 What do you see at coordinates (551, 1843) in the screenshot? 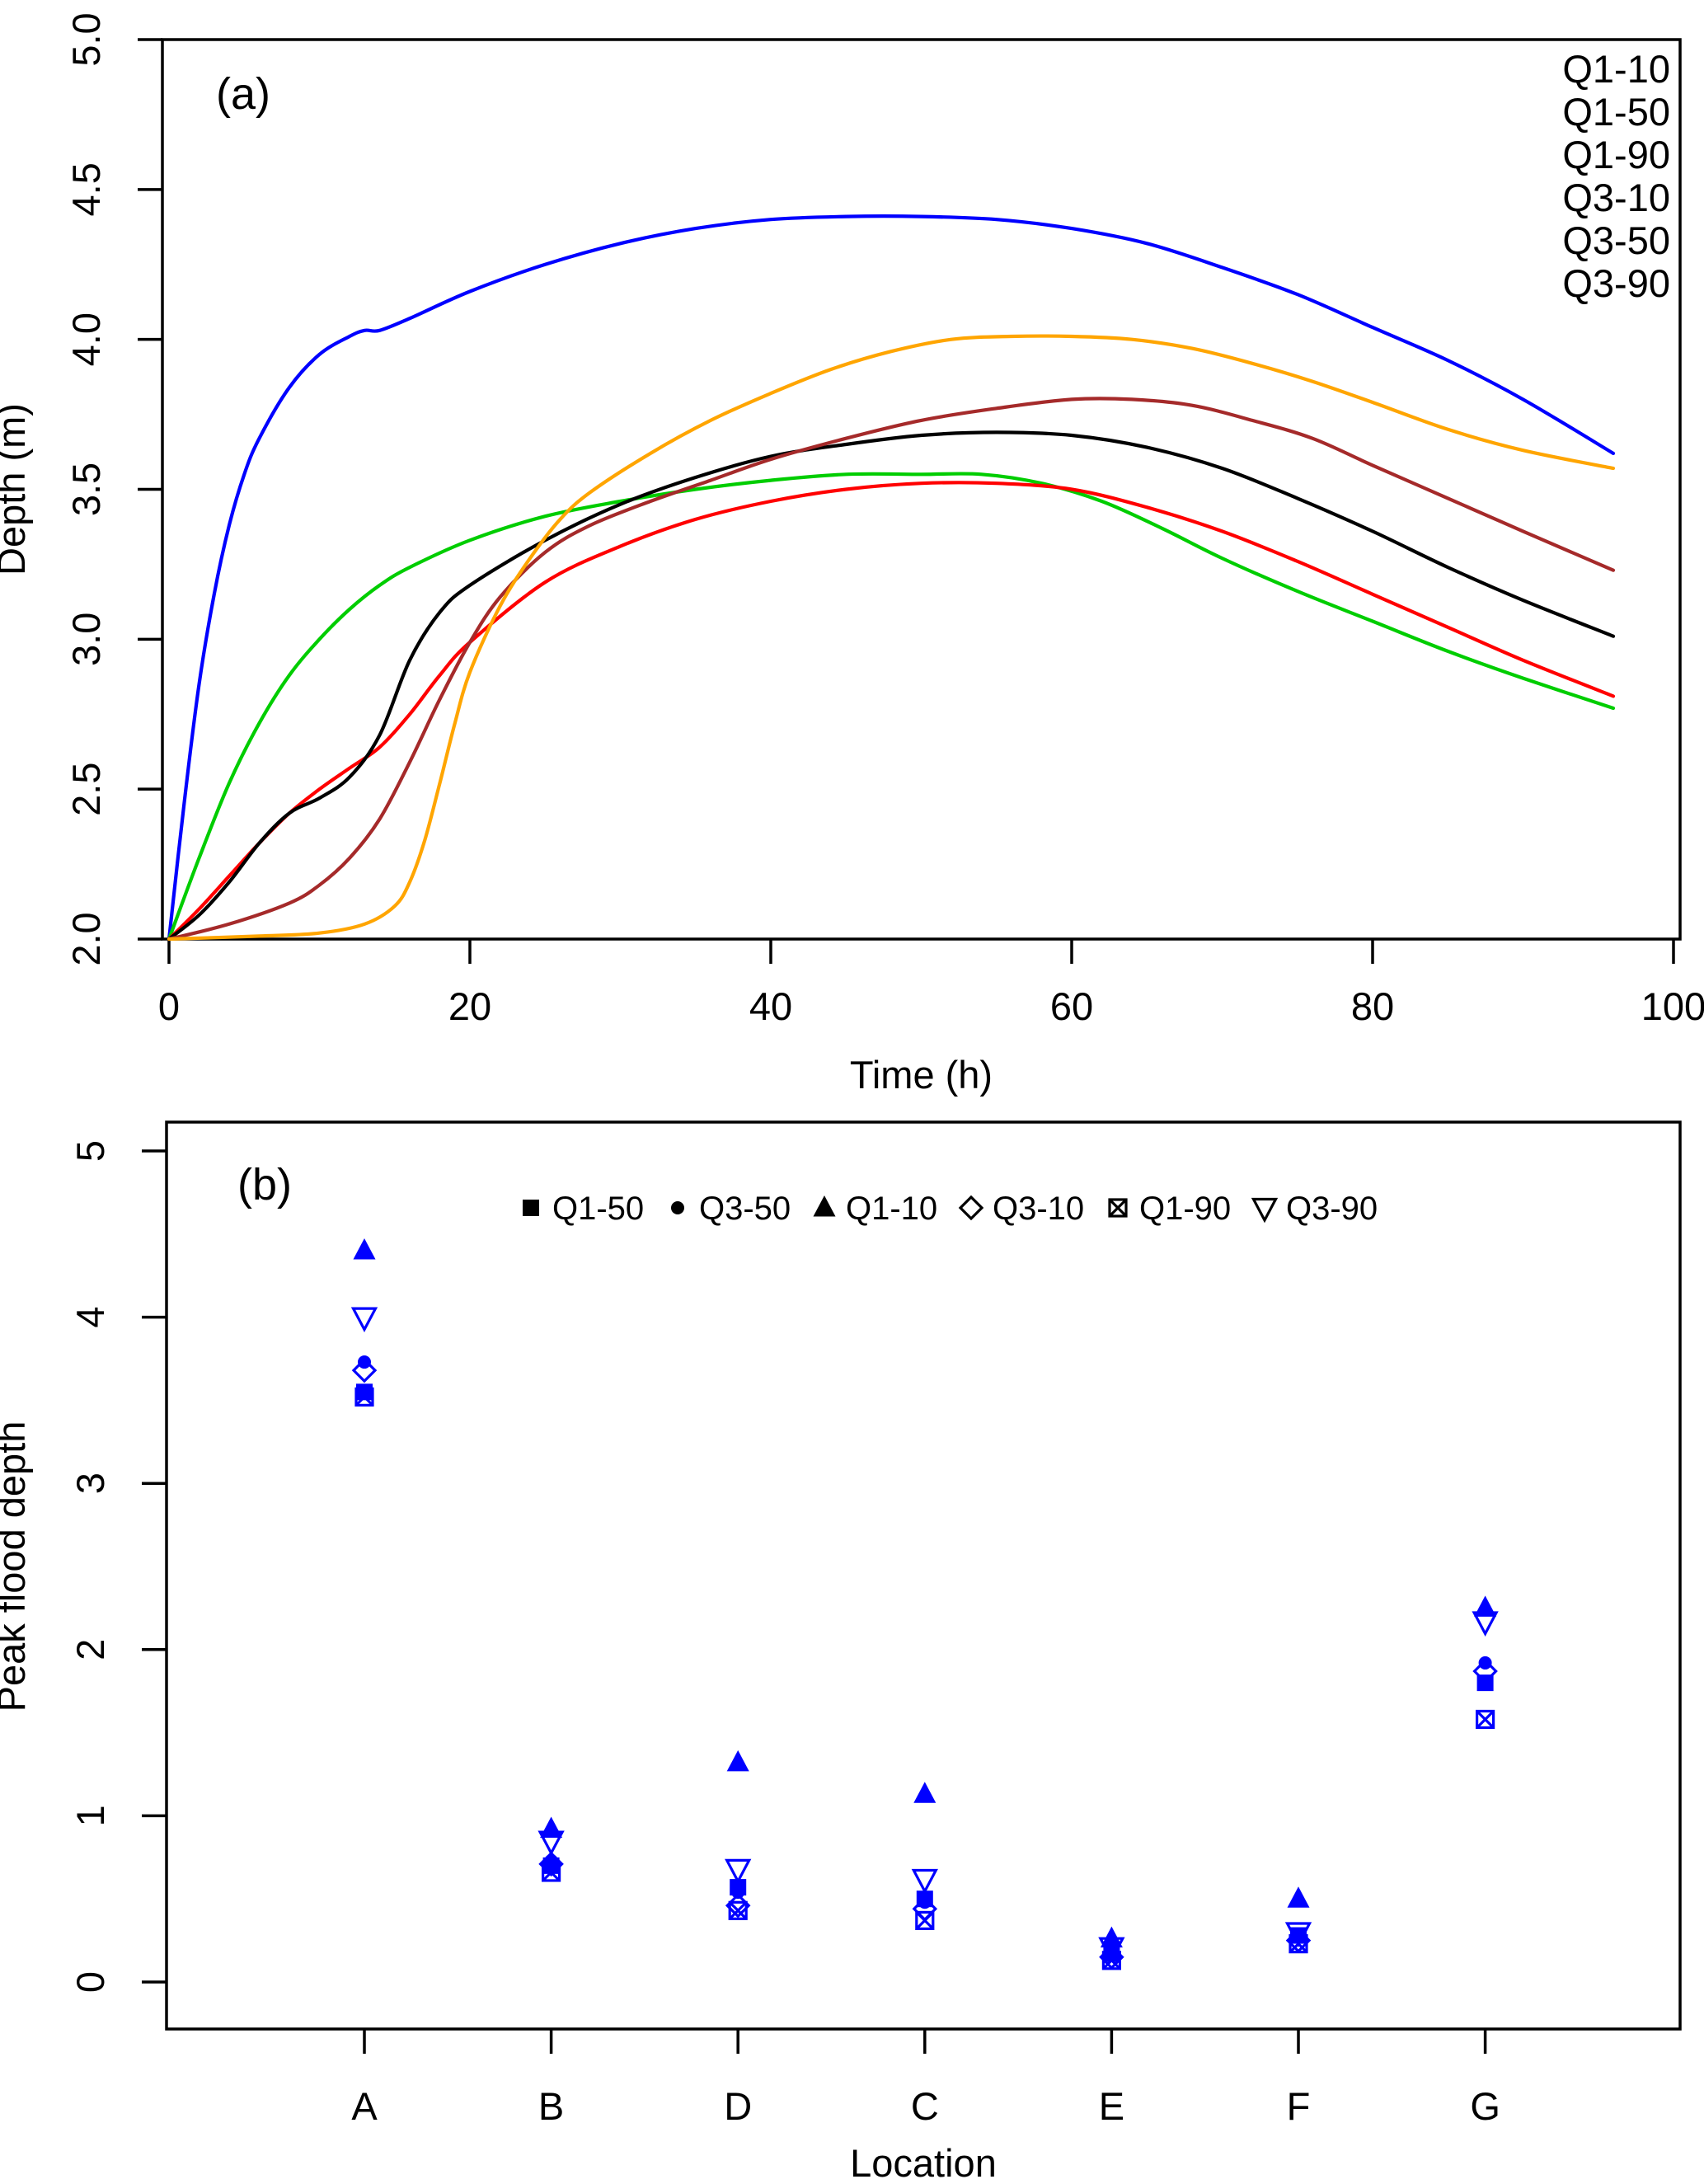
I see `scatter-marker-q3-90-b` at bounding box center [551, 1843].